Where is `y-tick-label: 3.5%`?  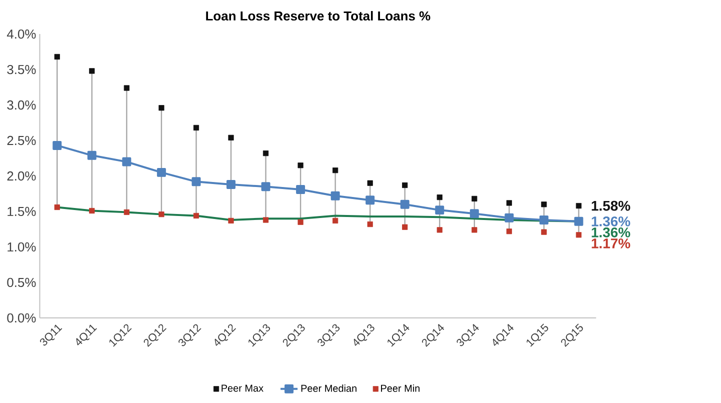
y-tick-label: 3.5% is located at coordinates (21, 69).